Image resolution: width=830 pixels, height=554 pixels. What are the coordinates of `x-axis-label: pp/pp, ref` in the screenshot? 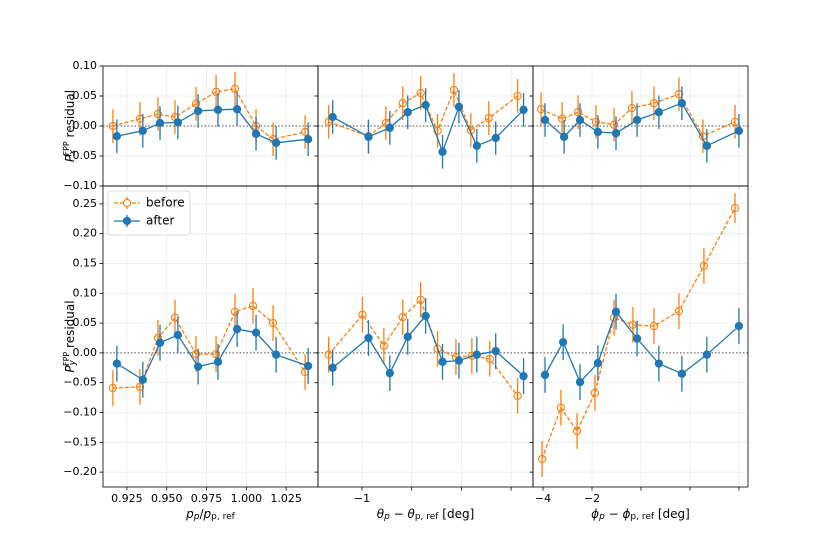 It's located at (210, 515).